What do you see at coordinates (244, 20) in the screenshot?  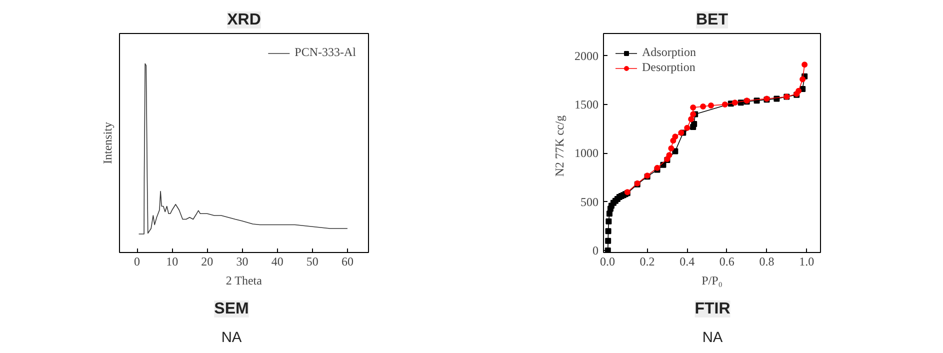 I see `chart-title: XRD` at bounding box center [244, 20].